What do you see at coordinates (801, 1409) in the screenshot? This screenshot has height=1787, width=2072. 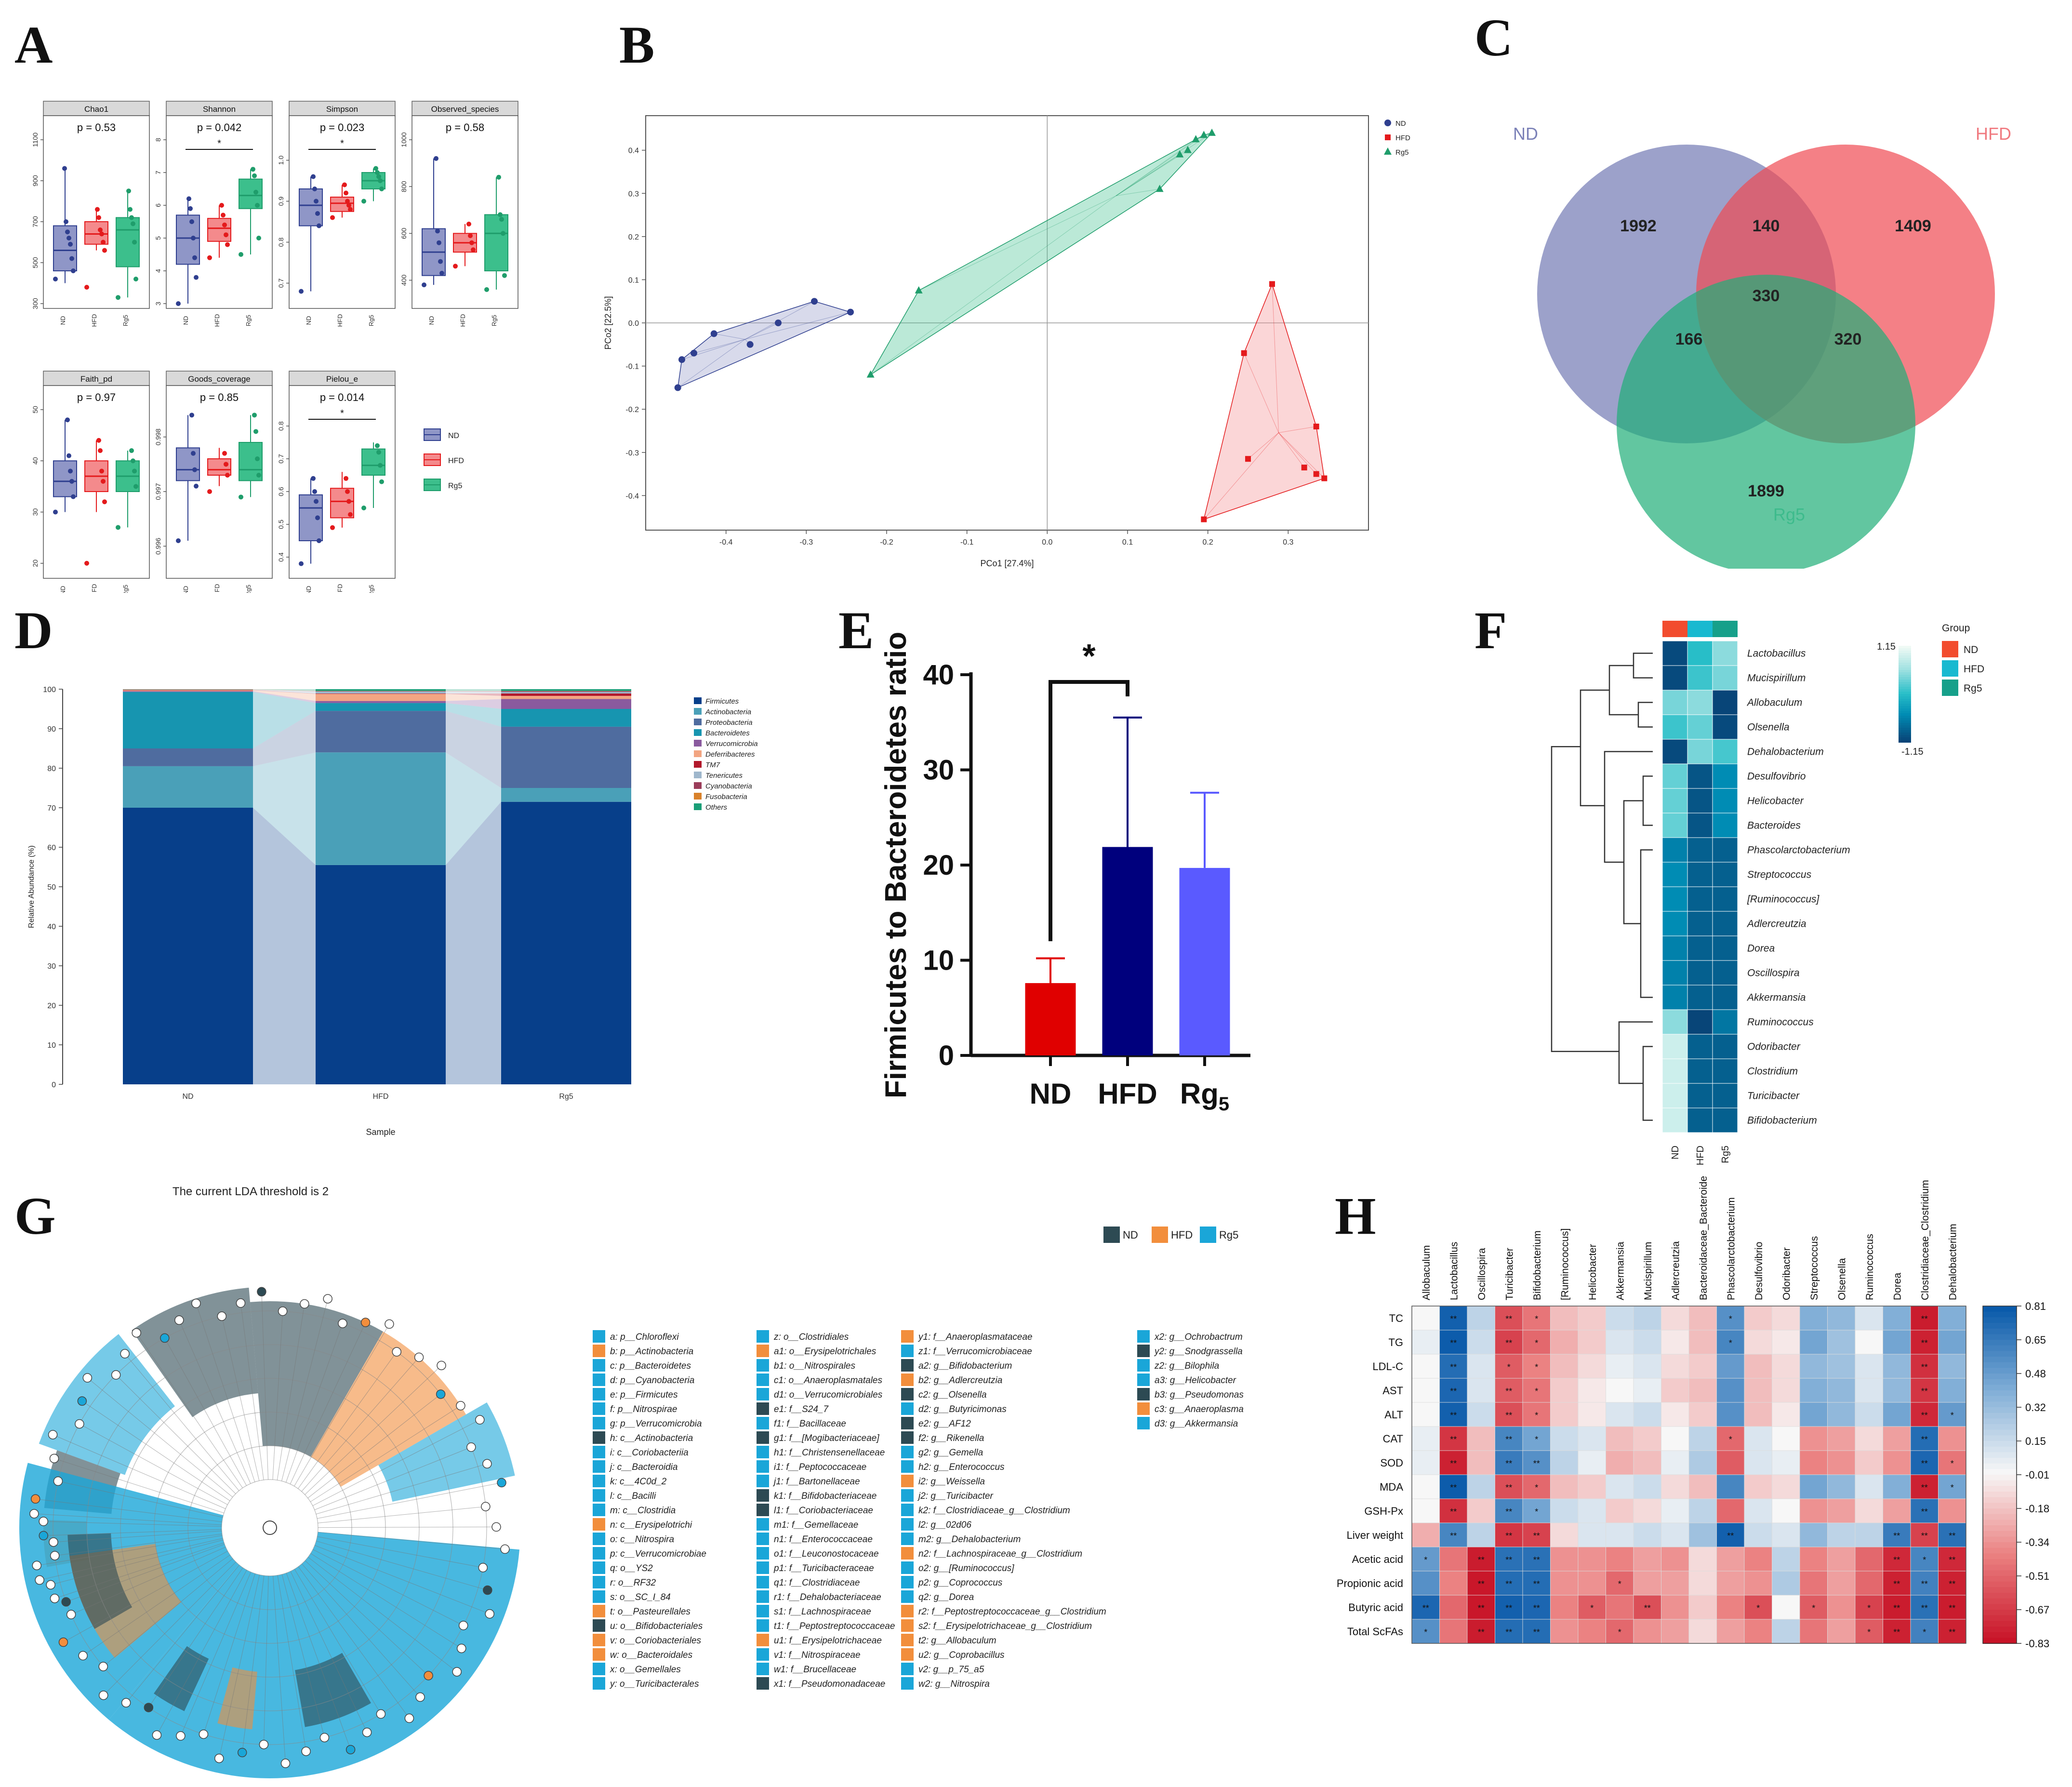 I see `key-label: e1: f__S24_7` at bounding box center [801, 1409].